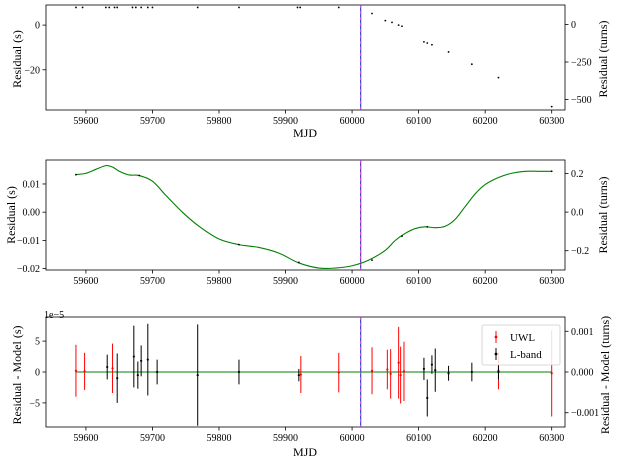 The width and height of the screenshot is (623, 462). Describe the element at coordinates (522, 338) in the screenshot. I see `legend-uwl-label: UWL` at that location.